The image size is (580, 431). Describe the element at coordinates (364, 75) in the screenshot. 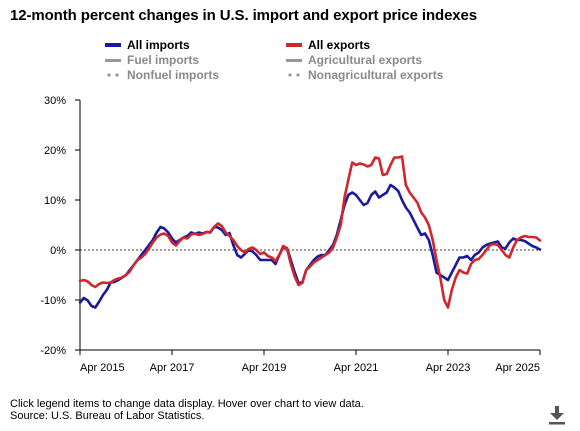

I see `legend-item-nonagricultural-exports: Nonagricultural exports` at that location.